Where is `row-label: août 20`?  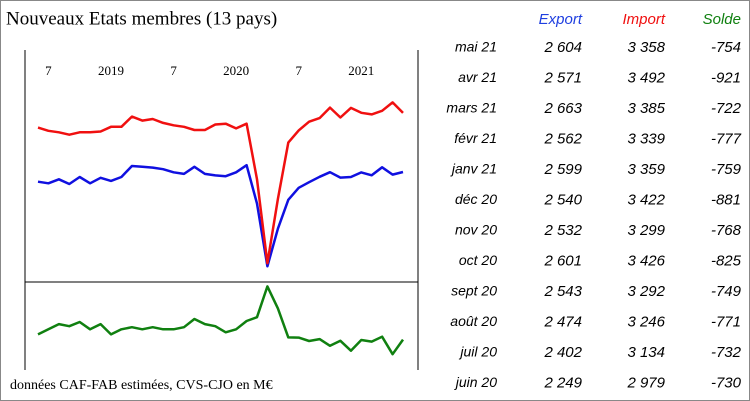
row-label: août 20 is located at coordinates (473, 321).